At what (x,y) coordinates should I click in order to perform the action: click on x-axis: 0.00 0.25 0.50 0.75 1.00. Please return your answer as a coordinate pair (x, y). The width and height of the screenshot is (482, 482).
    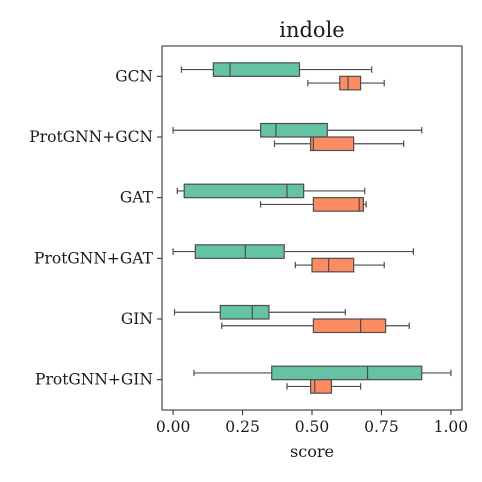
    Looking at the image, I should click on (312, 423).